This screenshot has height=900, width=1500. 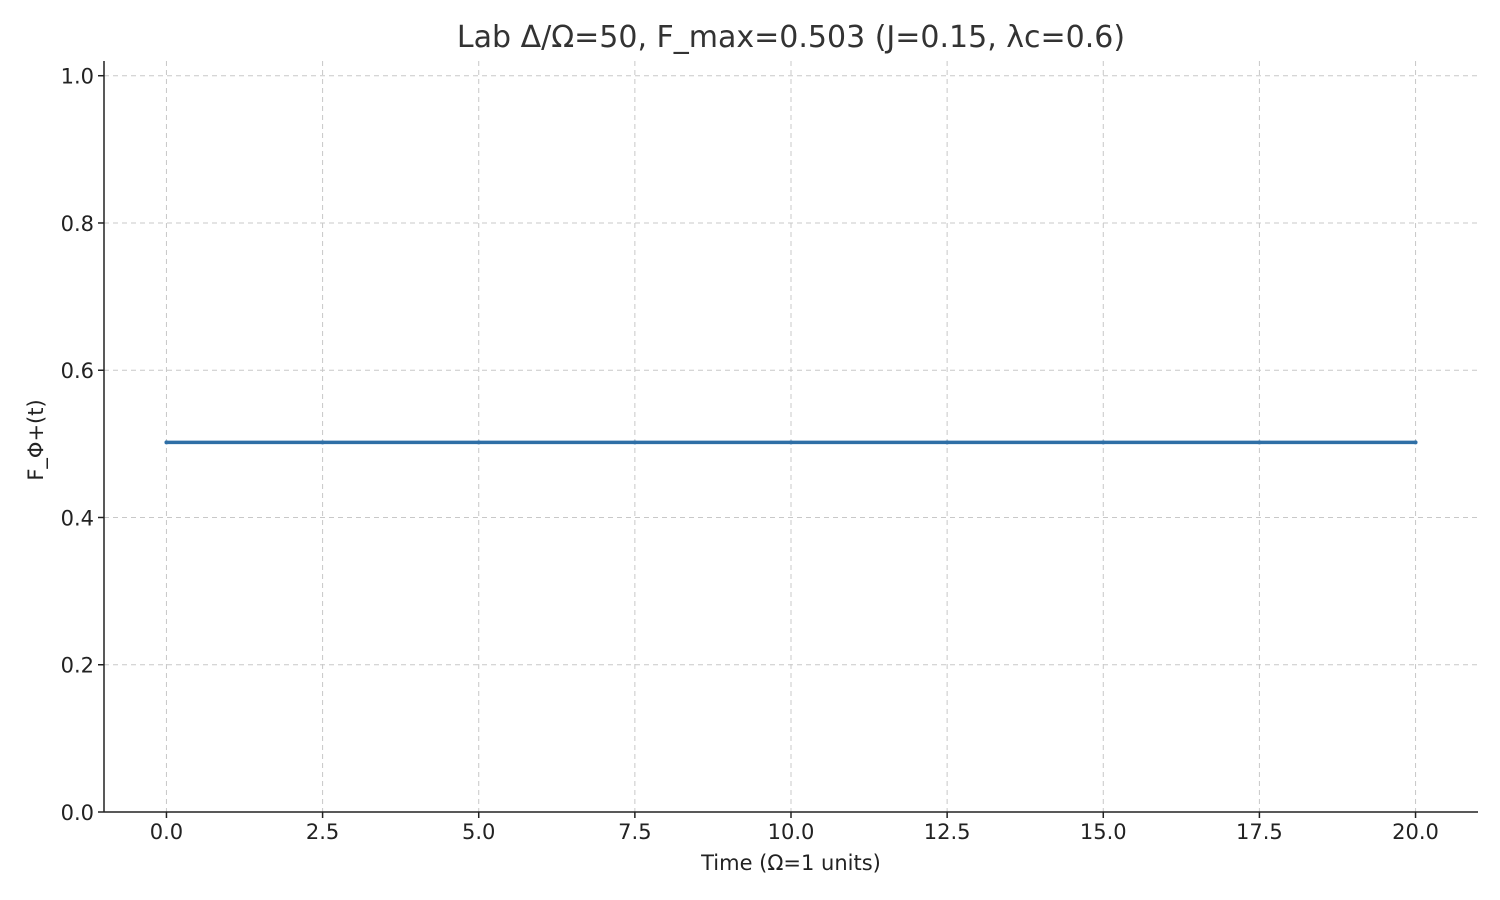 I want to click on x-tick-label: 17.5, so click(x=1259, y=832).